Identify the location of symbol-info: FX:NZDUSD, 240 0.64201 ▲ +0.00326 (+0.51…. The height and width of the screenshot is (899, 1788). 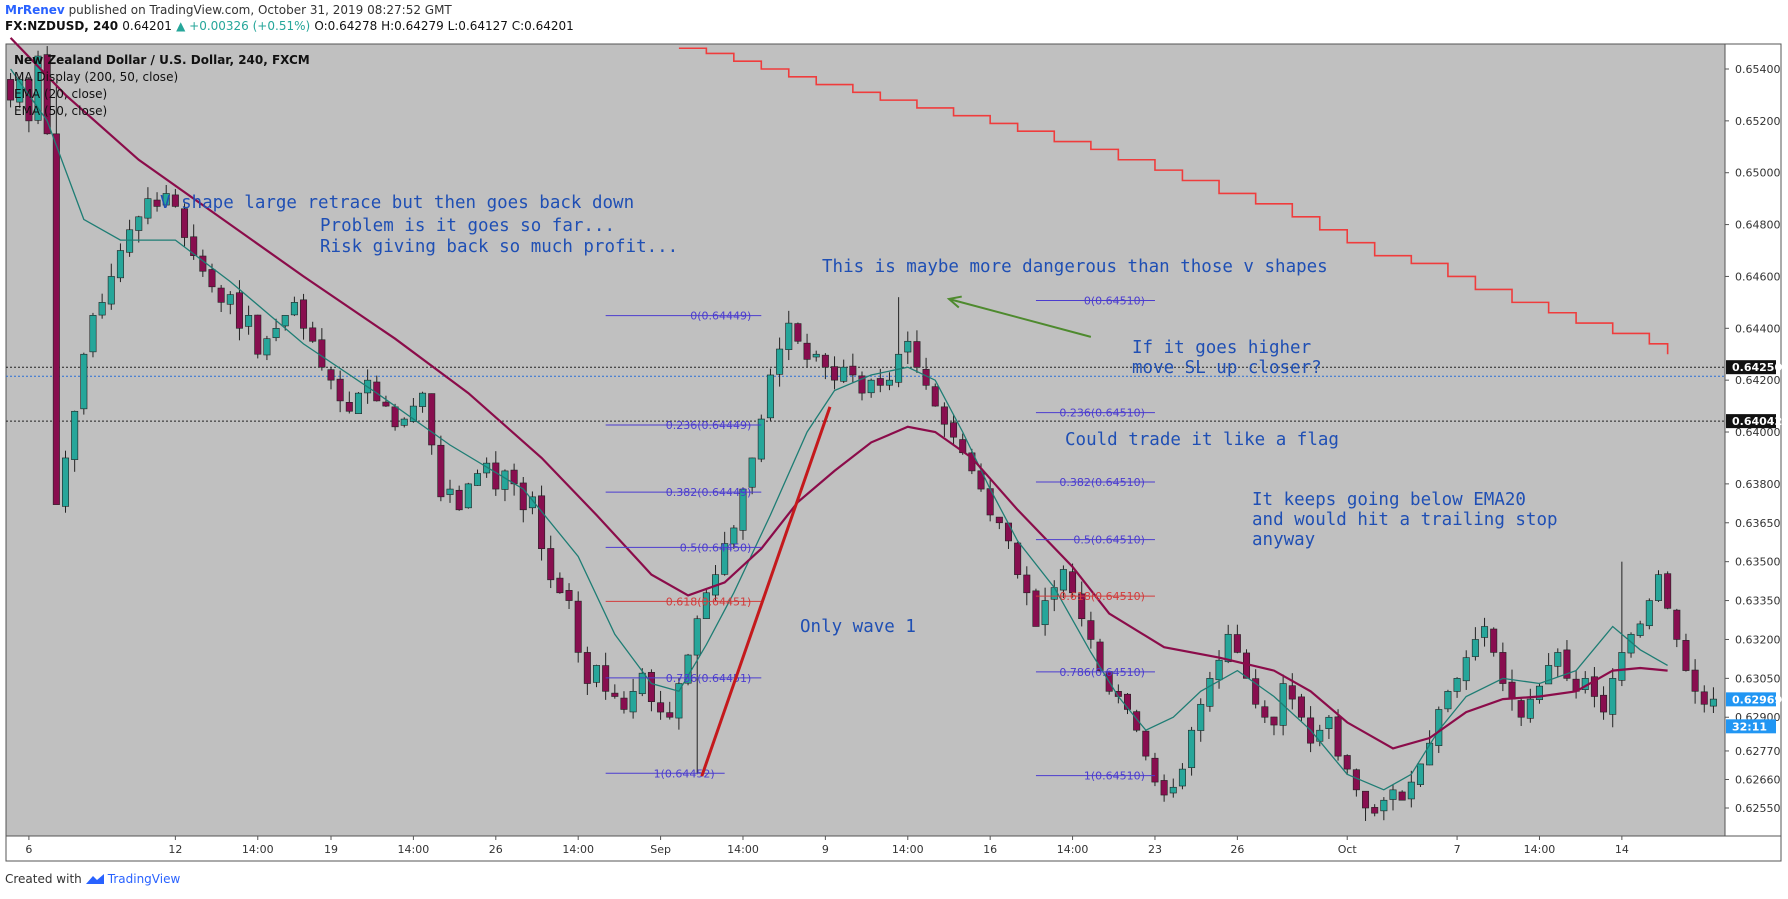
(289, 26).